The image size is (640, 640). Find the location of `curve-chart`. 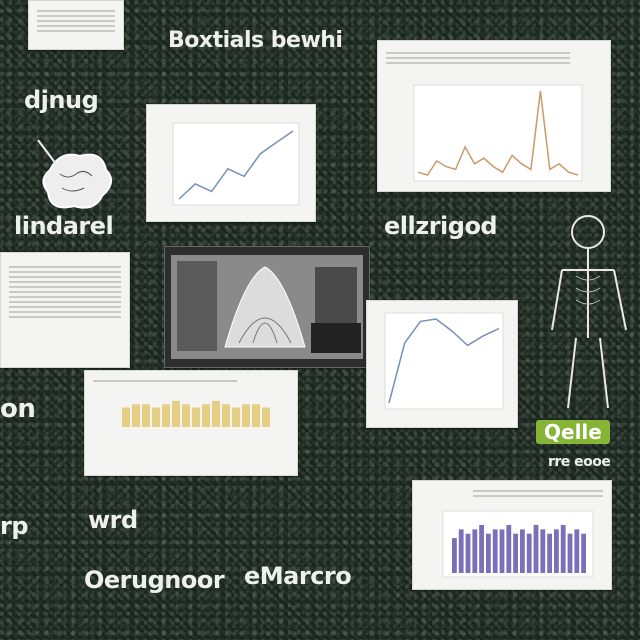

curve-chart is located at coordinates (444, 361).